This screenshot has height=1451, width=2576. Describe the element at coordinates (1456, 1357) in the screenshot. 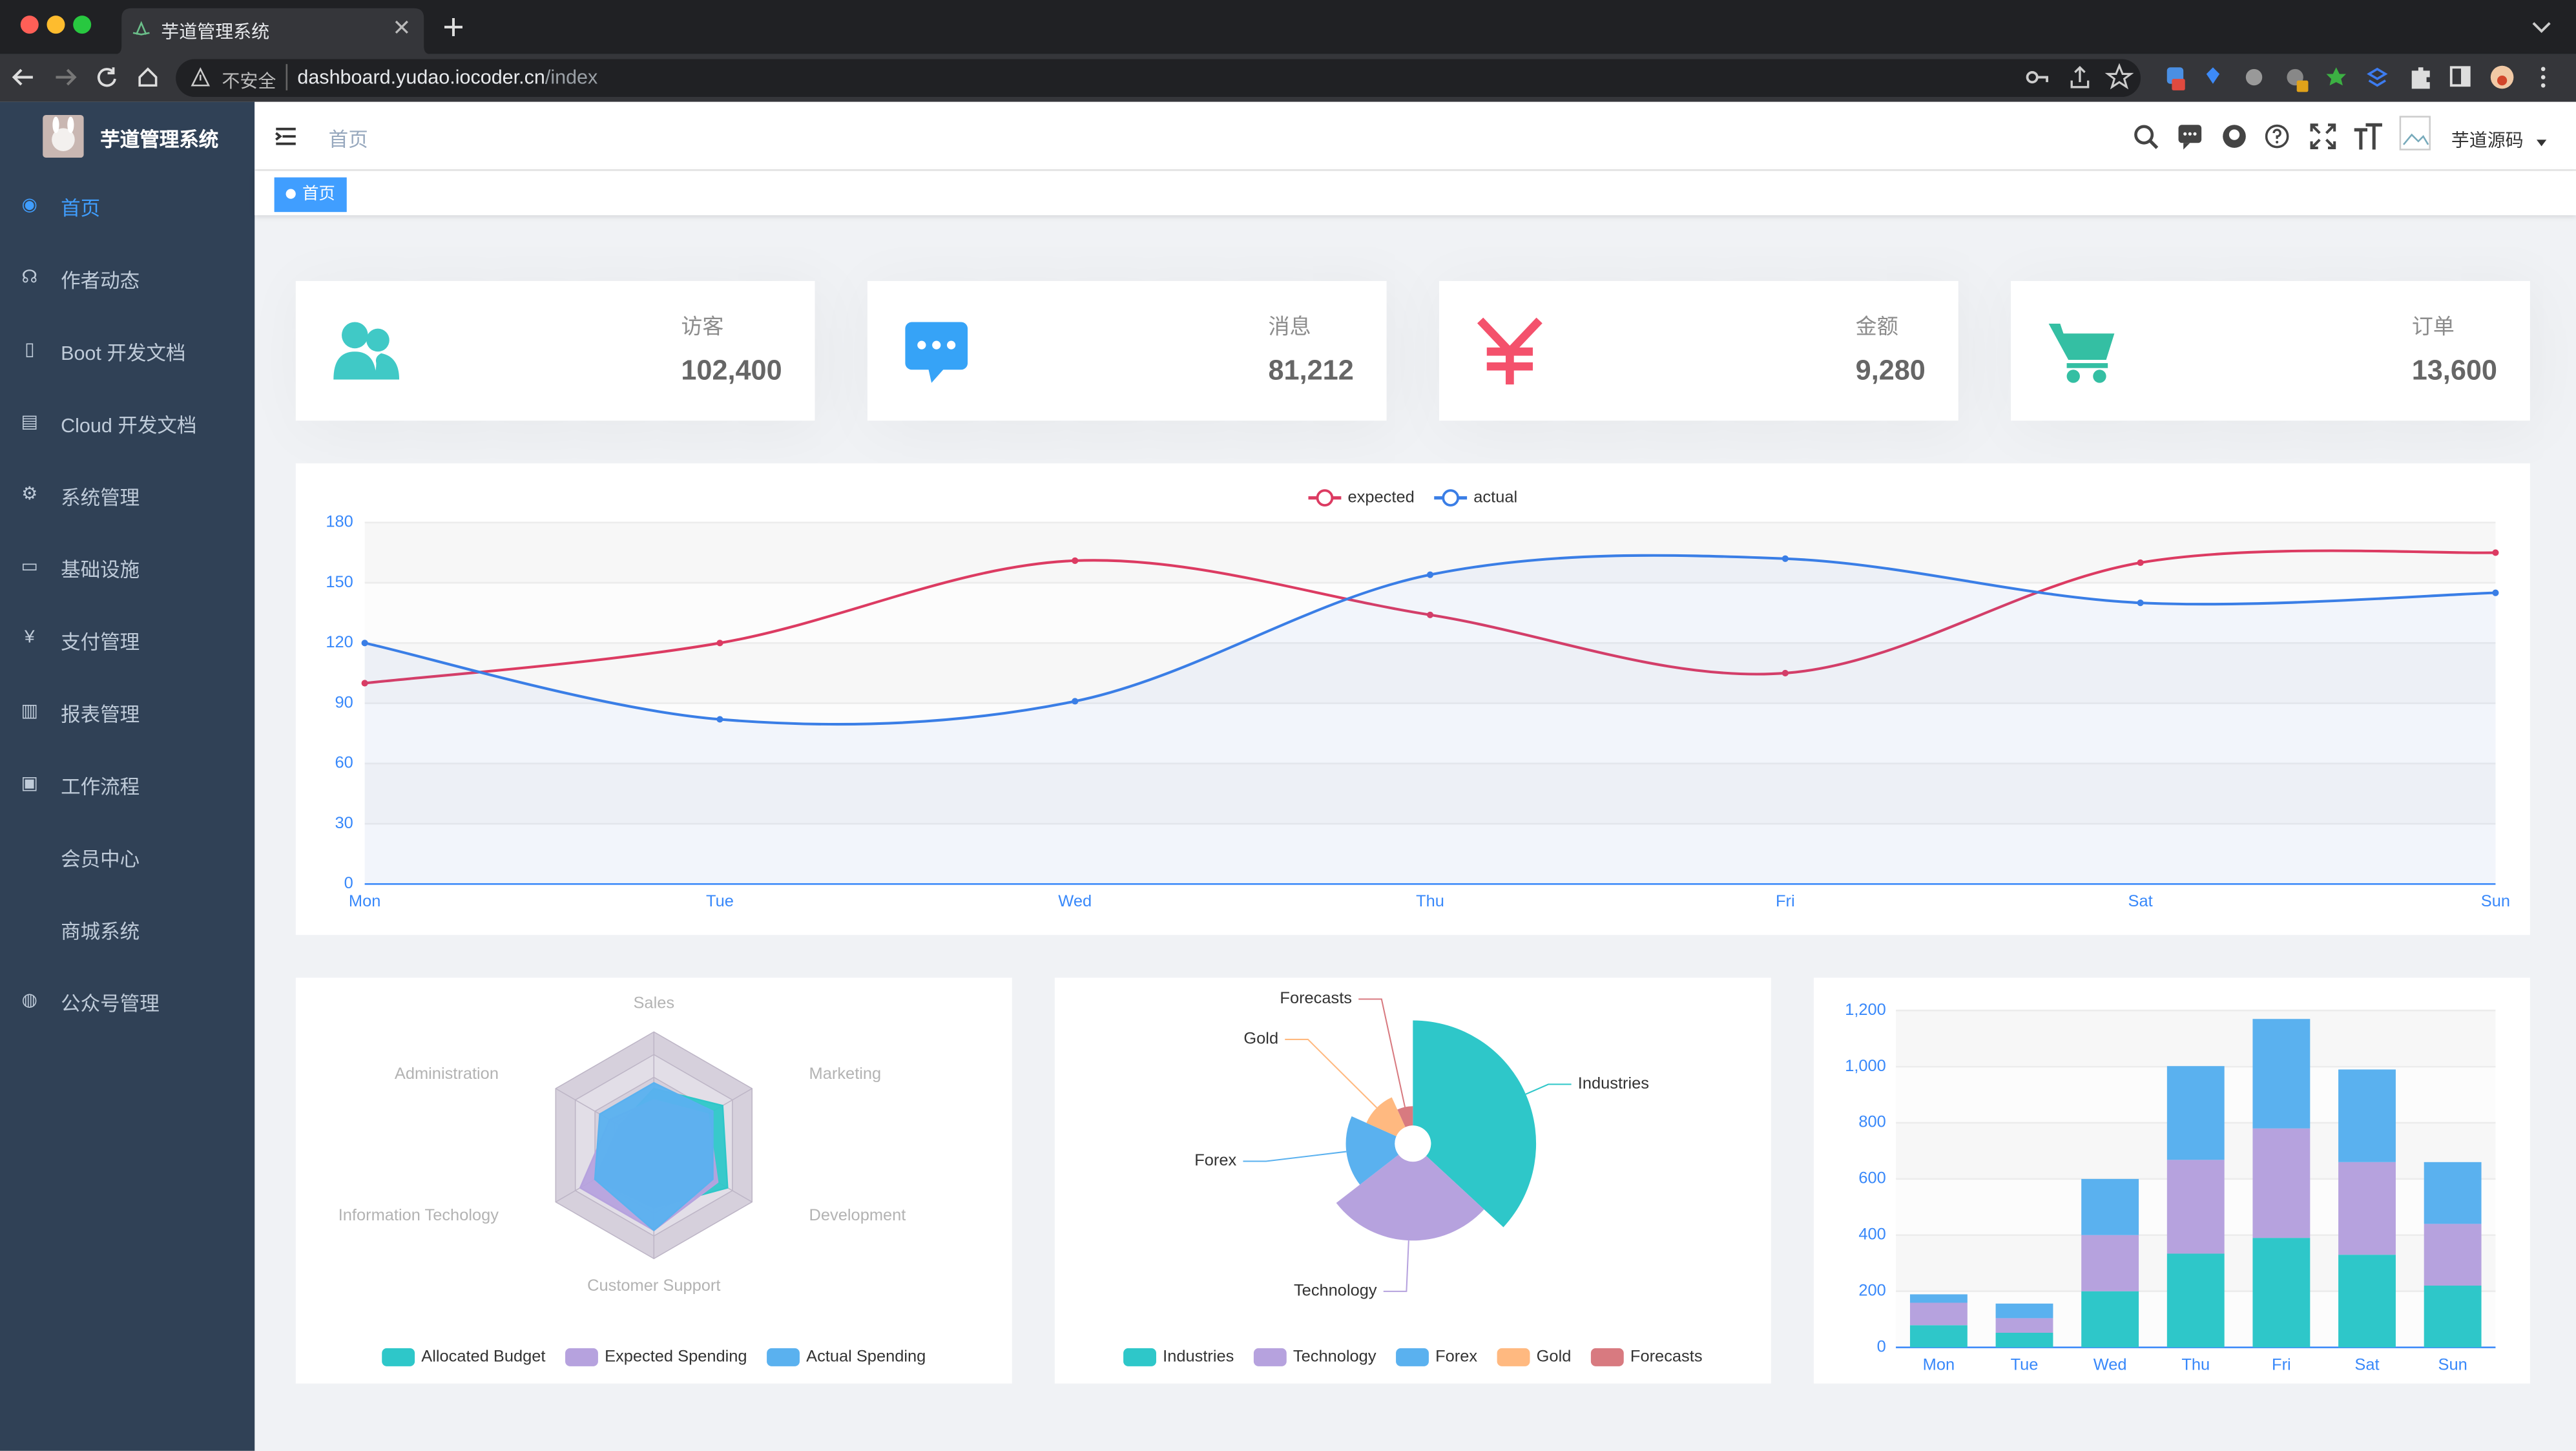

I see `legend-label: Forex` at that location.